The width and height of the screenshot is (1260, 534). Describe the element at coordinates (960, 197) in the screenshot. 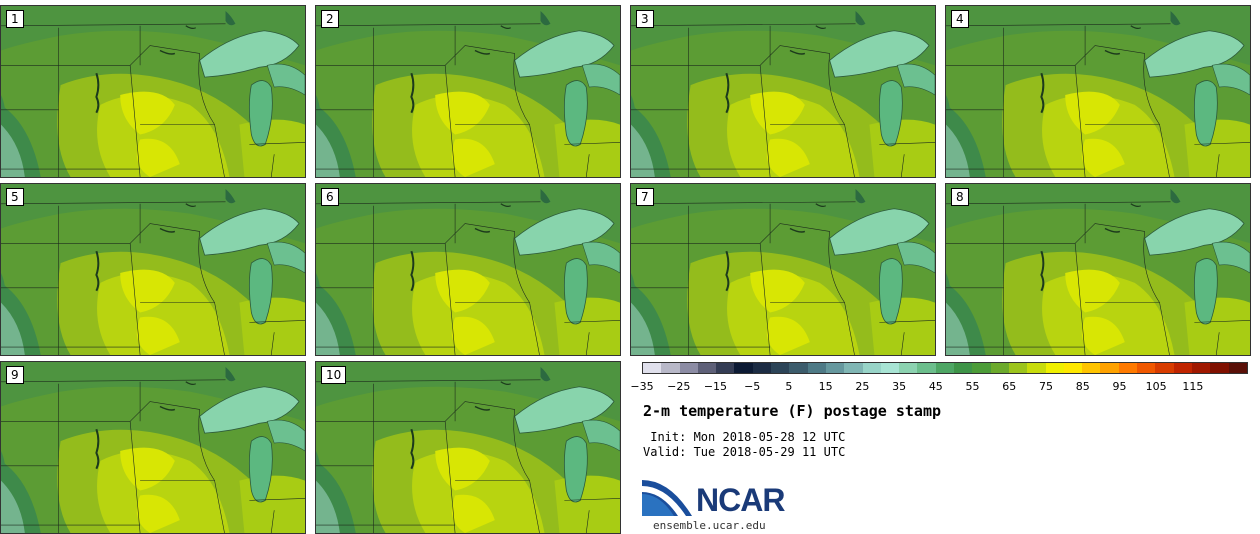

I see `member-number-label: 8` at that location.